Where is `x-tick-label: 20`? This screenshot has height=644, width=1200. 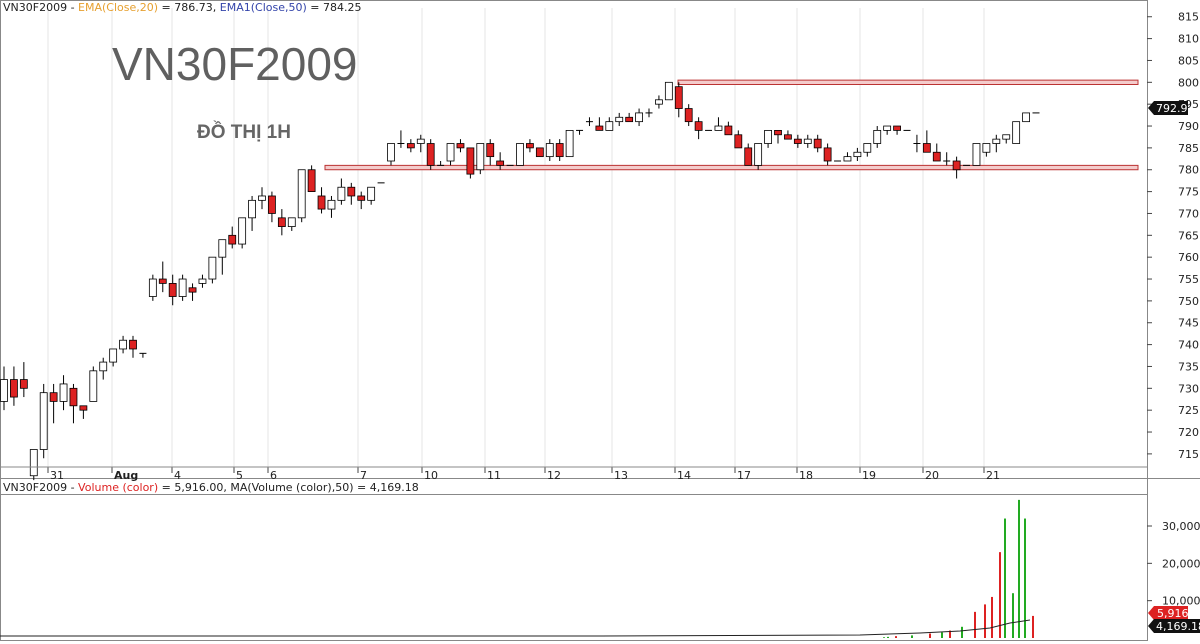 x-tick-label: 20 is located at coordinates (932, 475).